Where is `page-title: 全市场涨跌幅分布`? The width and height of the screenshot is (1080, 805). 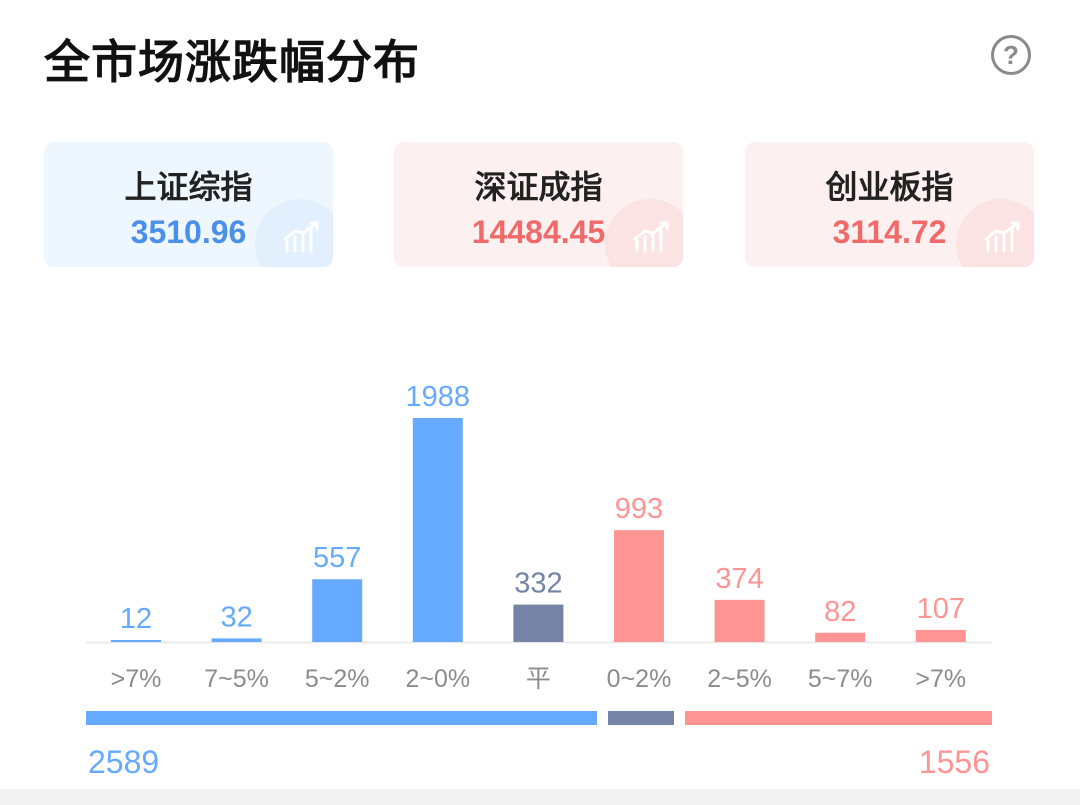
page-title: 全市场涨跌幅分布 is located at coordinates (232, 62).